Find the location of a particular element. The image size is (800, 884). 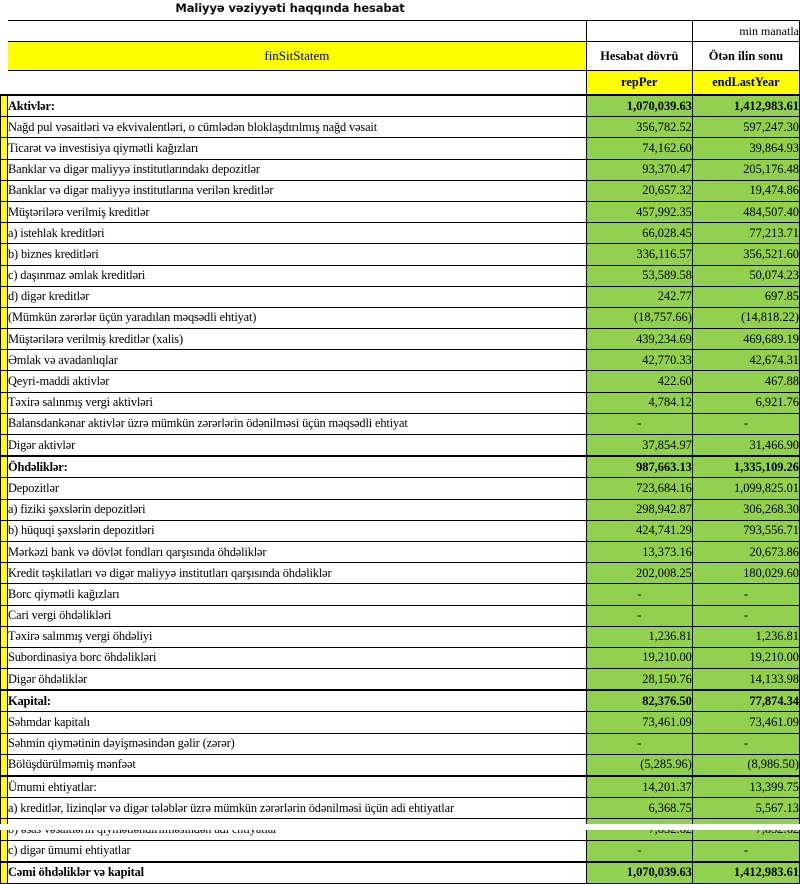

cell-reporting-period: 74,162.60 is located at coordinates (639, 148).